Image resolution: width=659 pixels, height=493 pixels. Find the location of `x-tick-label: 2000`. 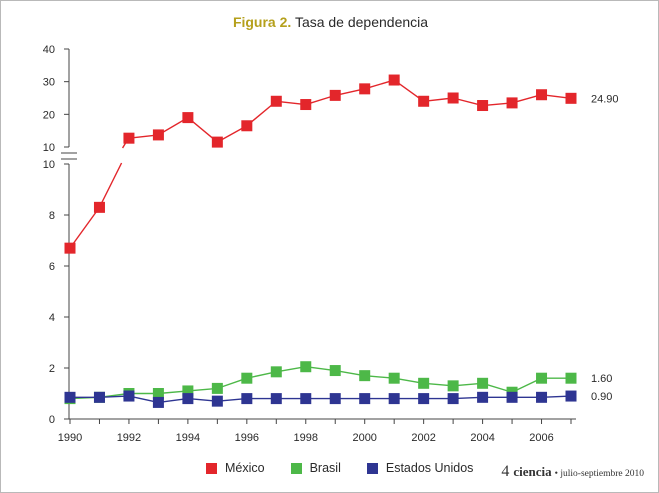

x-tick-label: 2000 is located at coordinates (364, 438).